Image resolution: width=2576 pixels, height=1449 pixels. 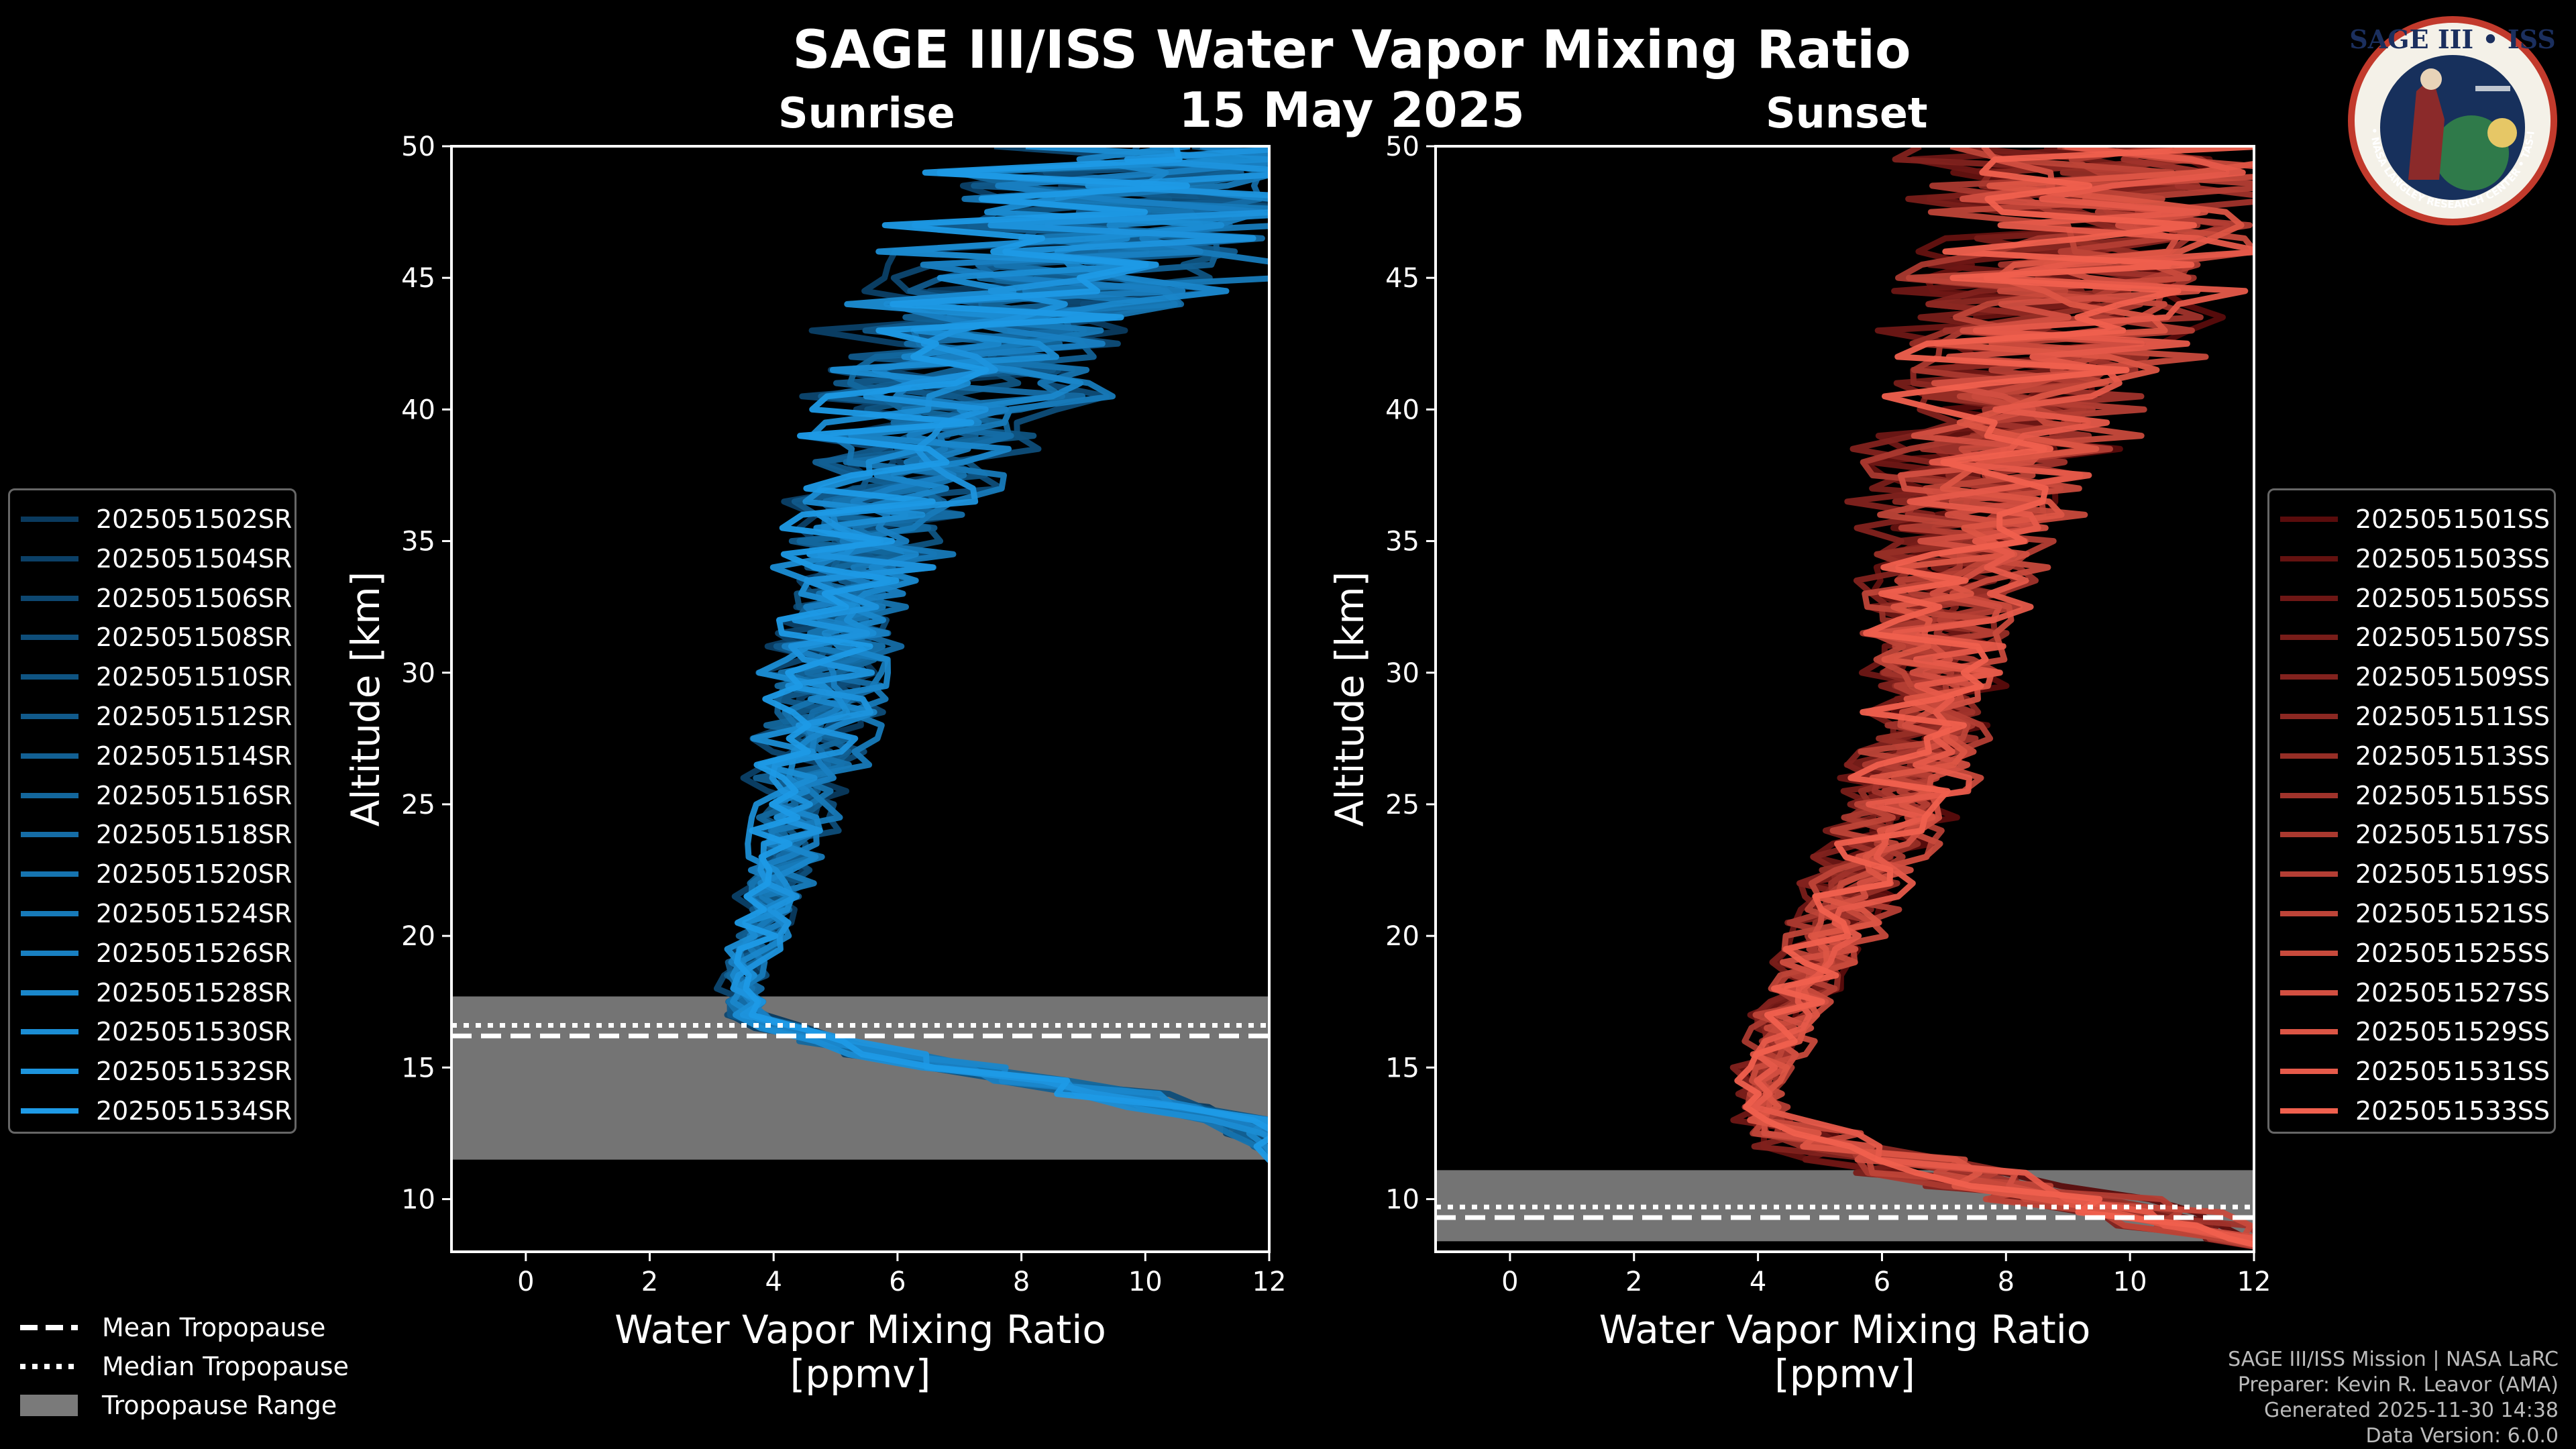 What do you see at coordinates (1402, 542) in the screenshot?
I see `sunset-y-tick-label: 35` at bounding box center [1402, 542].